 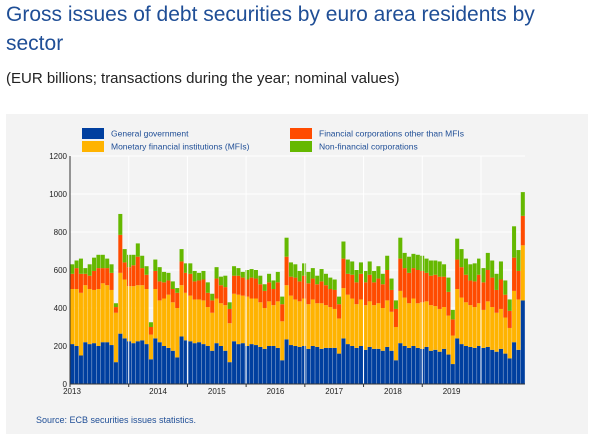 What do you see at coordinates (58, 156) in the screenshot?
I see `y-tick-label: 1200` at bounding box center [58, 156].